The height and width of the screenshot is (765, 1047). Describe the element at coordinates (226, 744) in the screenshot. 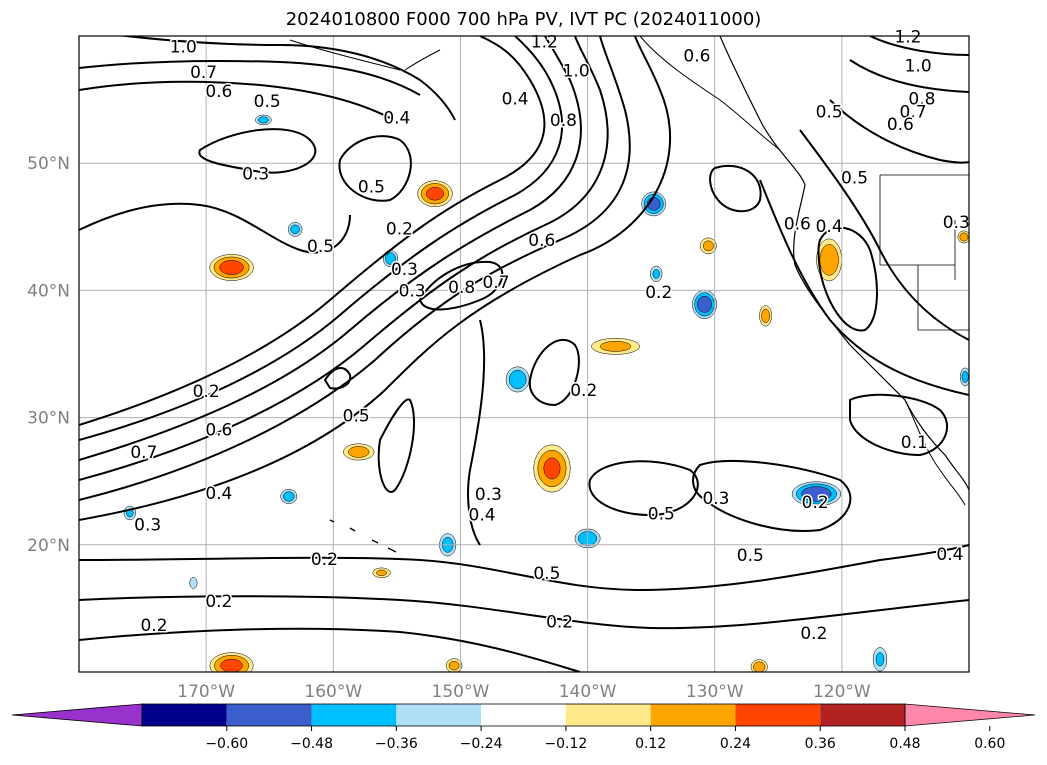

I see `colorbar-tick-label: −0.60` at that location.